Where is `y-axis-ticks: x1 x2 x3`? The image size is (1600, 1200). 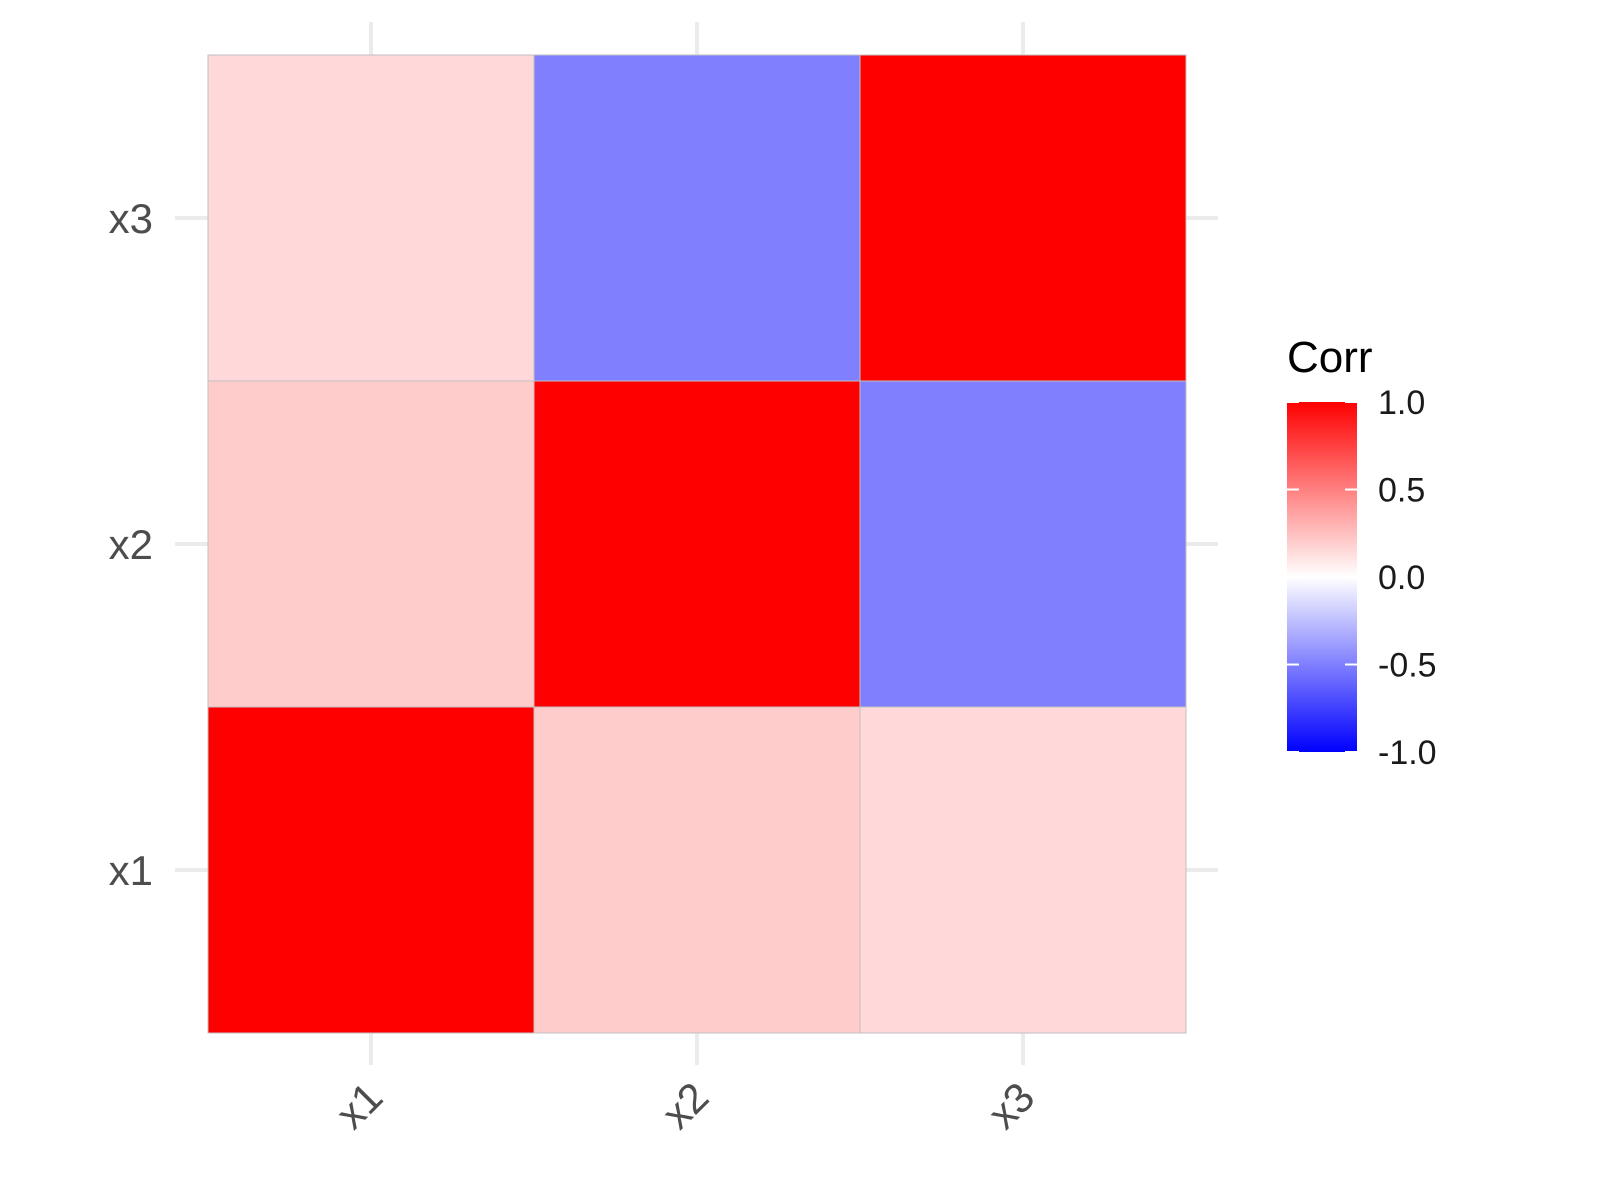 y-axis-ticks: x1 x2 x3 is located at coordinates (131, 544).